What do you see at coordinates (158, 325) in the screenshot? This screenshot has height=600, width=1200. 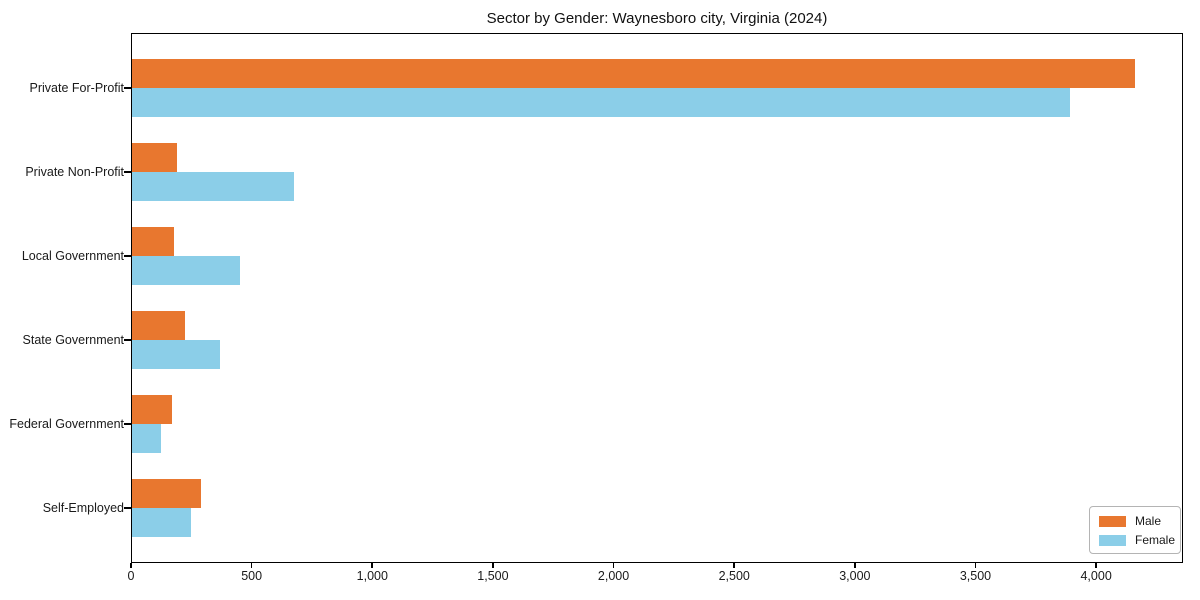 I see `bar-male-state-government` at bounding box center [158, 325].